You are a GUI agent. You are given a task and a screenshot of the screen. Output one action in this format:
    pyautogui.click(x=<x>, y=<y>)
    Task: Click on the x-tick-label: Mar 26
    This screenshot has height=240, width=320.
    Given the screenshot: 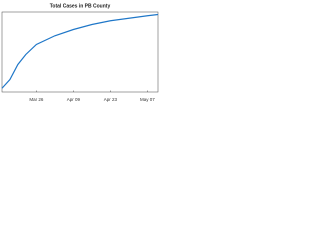 What is the action you would take?
    pyautogui.click(x=36, y=99)
    